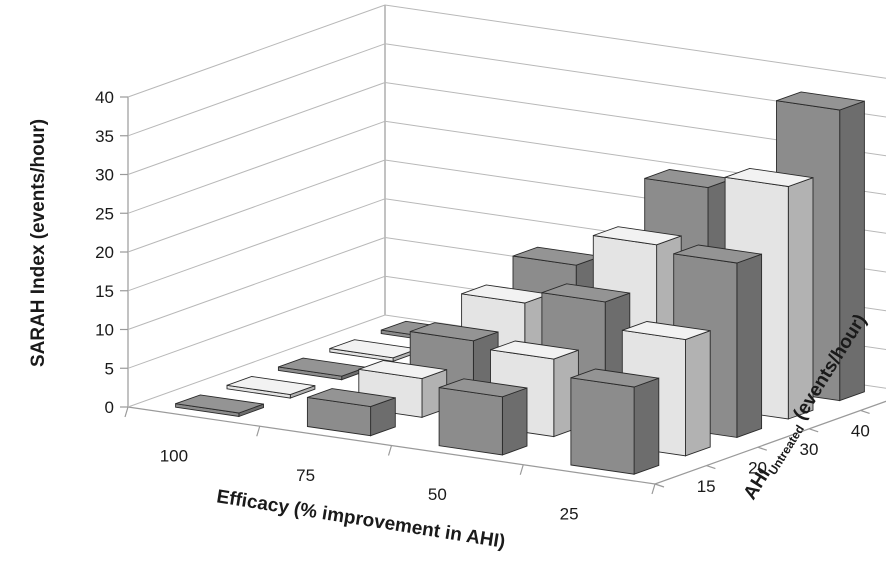  What do you see at coordinates (809, 449) in the screenshot?
I see `depth-tick-label: 30` at bounding box center [809, 449].